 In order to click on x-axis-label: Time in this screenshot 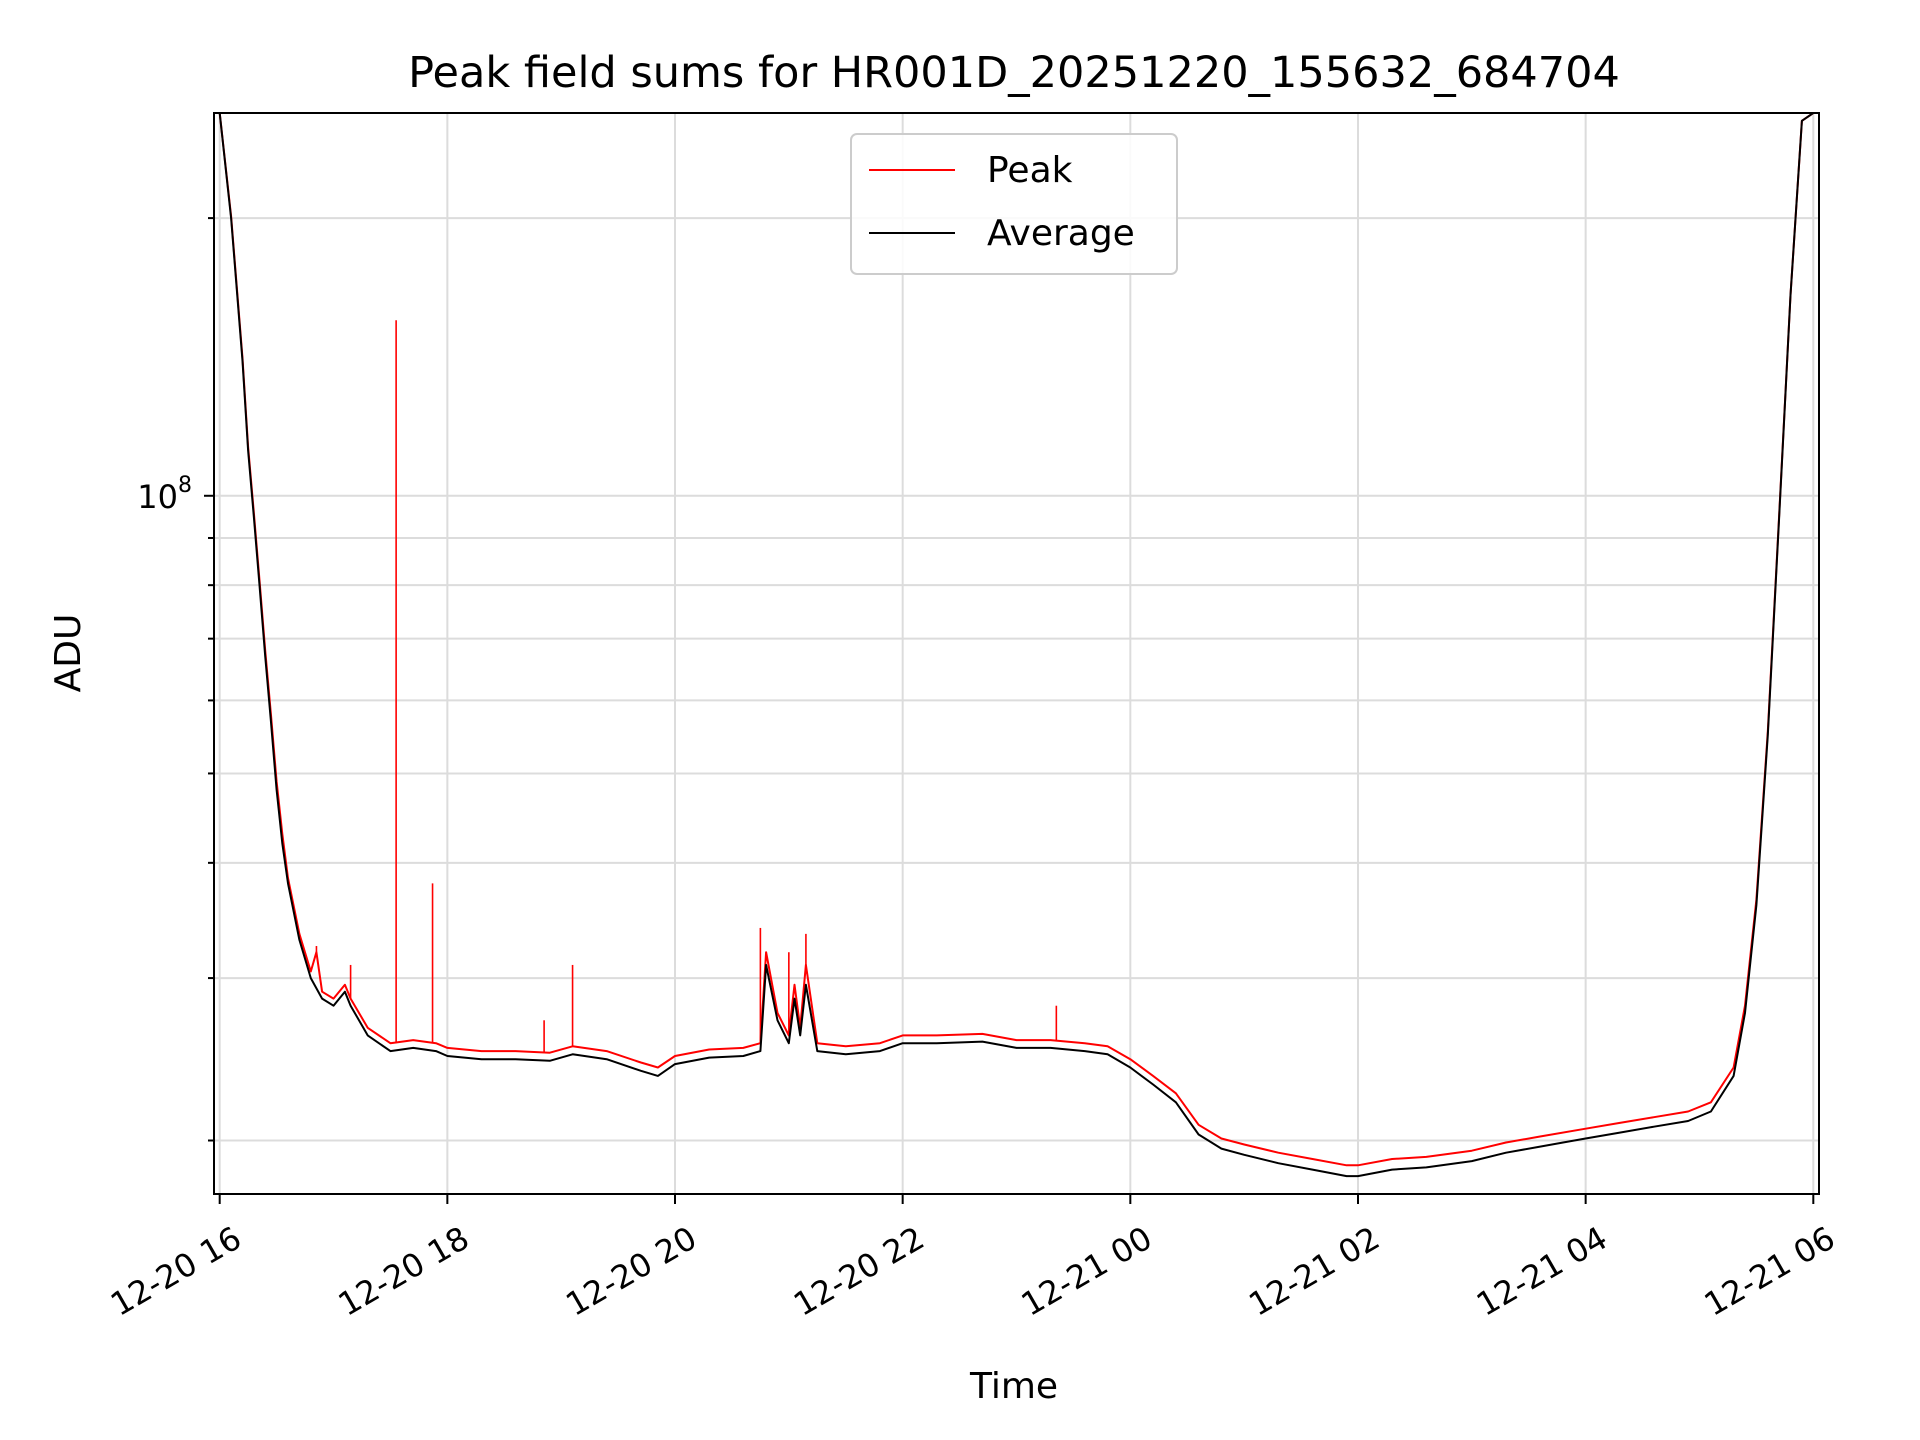, I will do `click(1013, 1386)`.